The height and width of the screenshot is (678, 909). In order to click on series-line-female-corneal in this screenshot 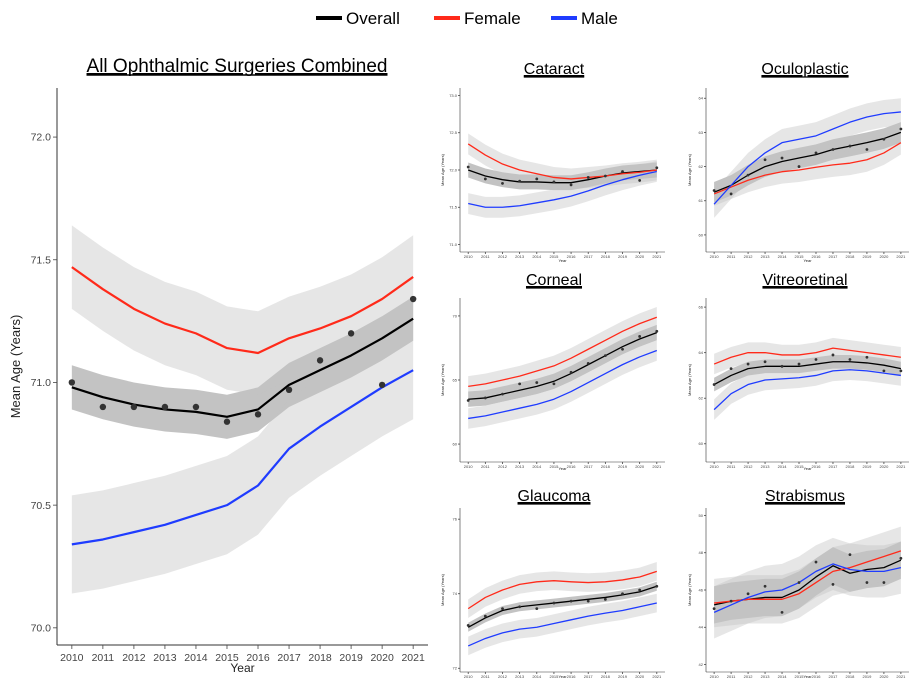, I will do `click(563, 352)`.